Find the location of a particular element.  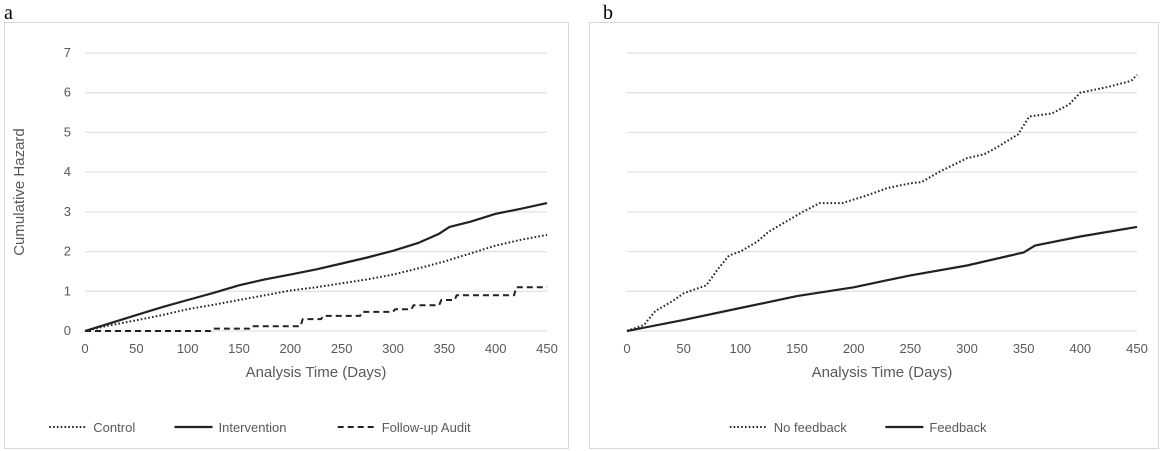

series-line-follow-up-audit is located at coordinates (316, 309).